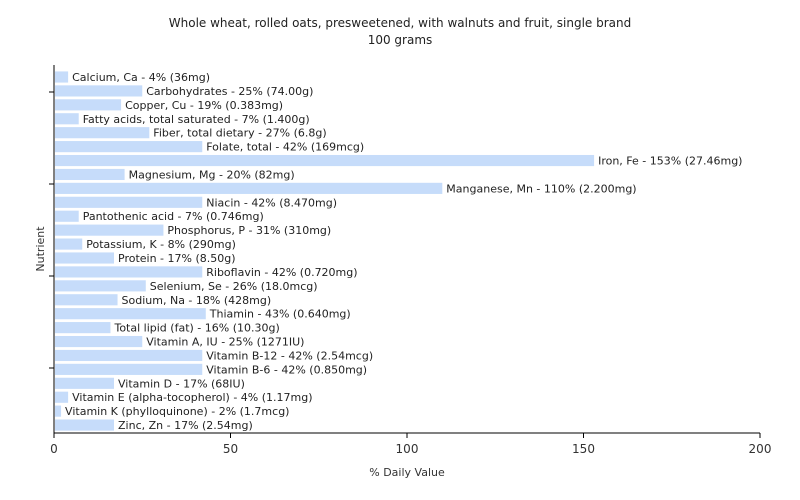  Describe the element at coordinates (583, 449) in the screenshot. I see `x-tick-label: 150` at that location.